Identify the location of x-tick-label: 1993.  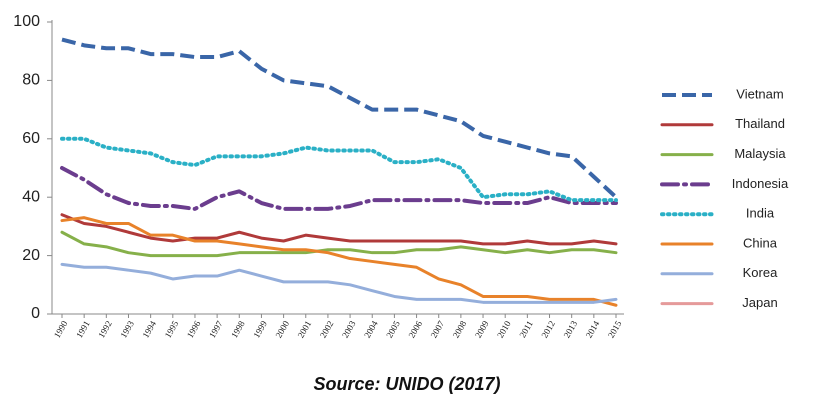
(127, 329).